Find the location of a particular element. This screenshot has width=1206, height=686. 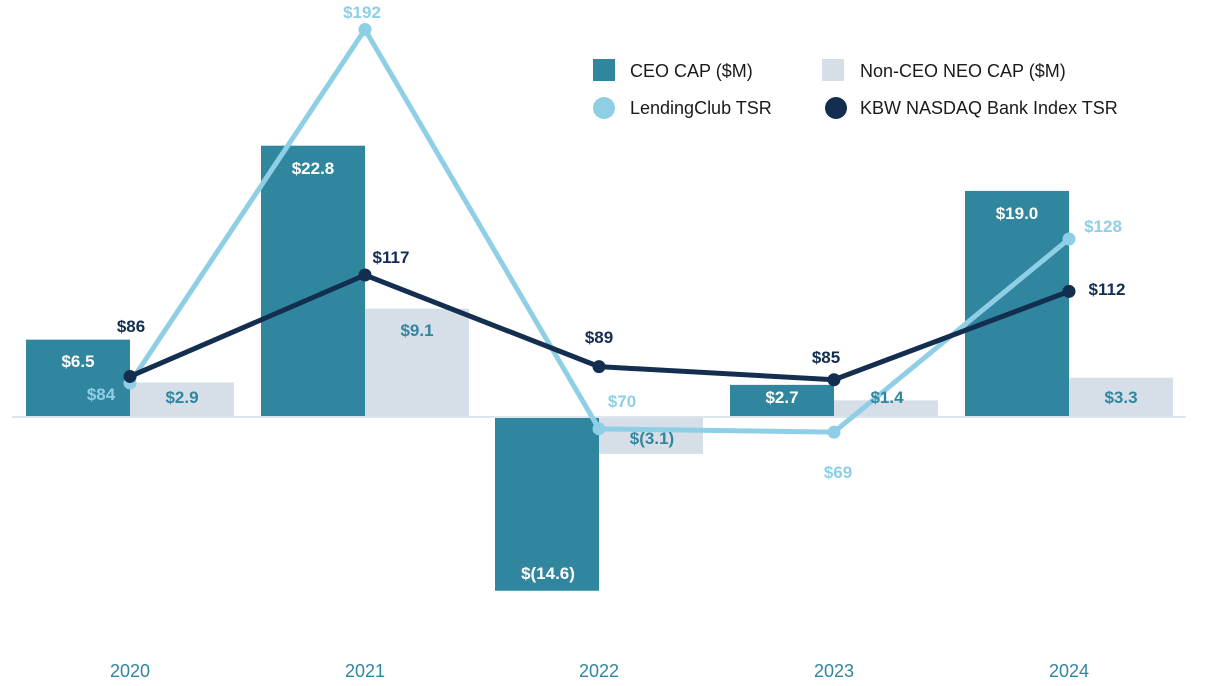

data-label-lendingclub-tsr-2020: $84 is located at coordinates (101, 394).